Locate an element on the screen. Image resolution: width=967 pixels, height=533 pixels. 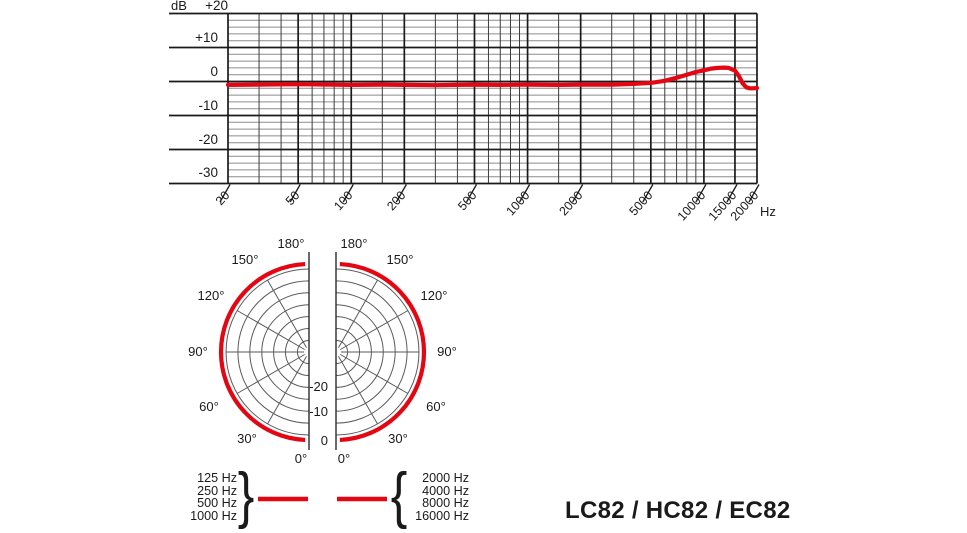
polar-db-label-minus20: -20 is located at coordinates (318, 386).